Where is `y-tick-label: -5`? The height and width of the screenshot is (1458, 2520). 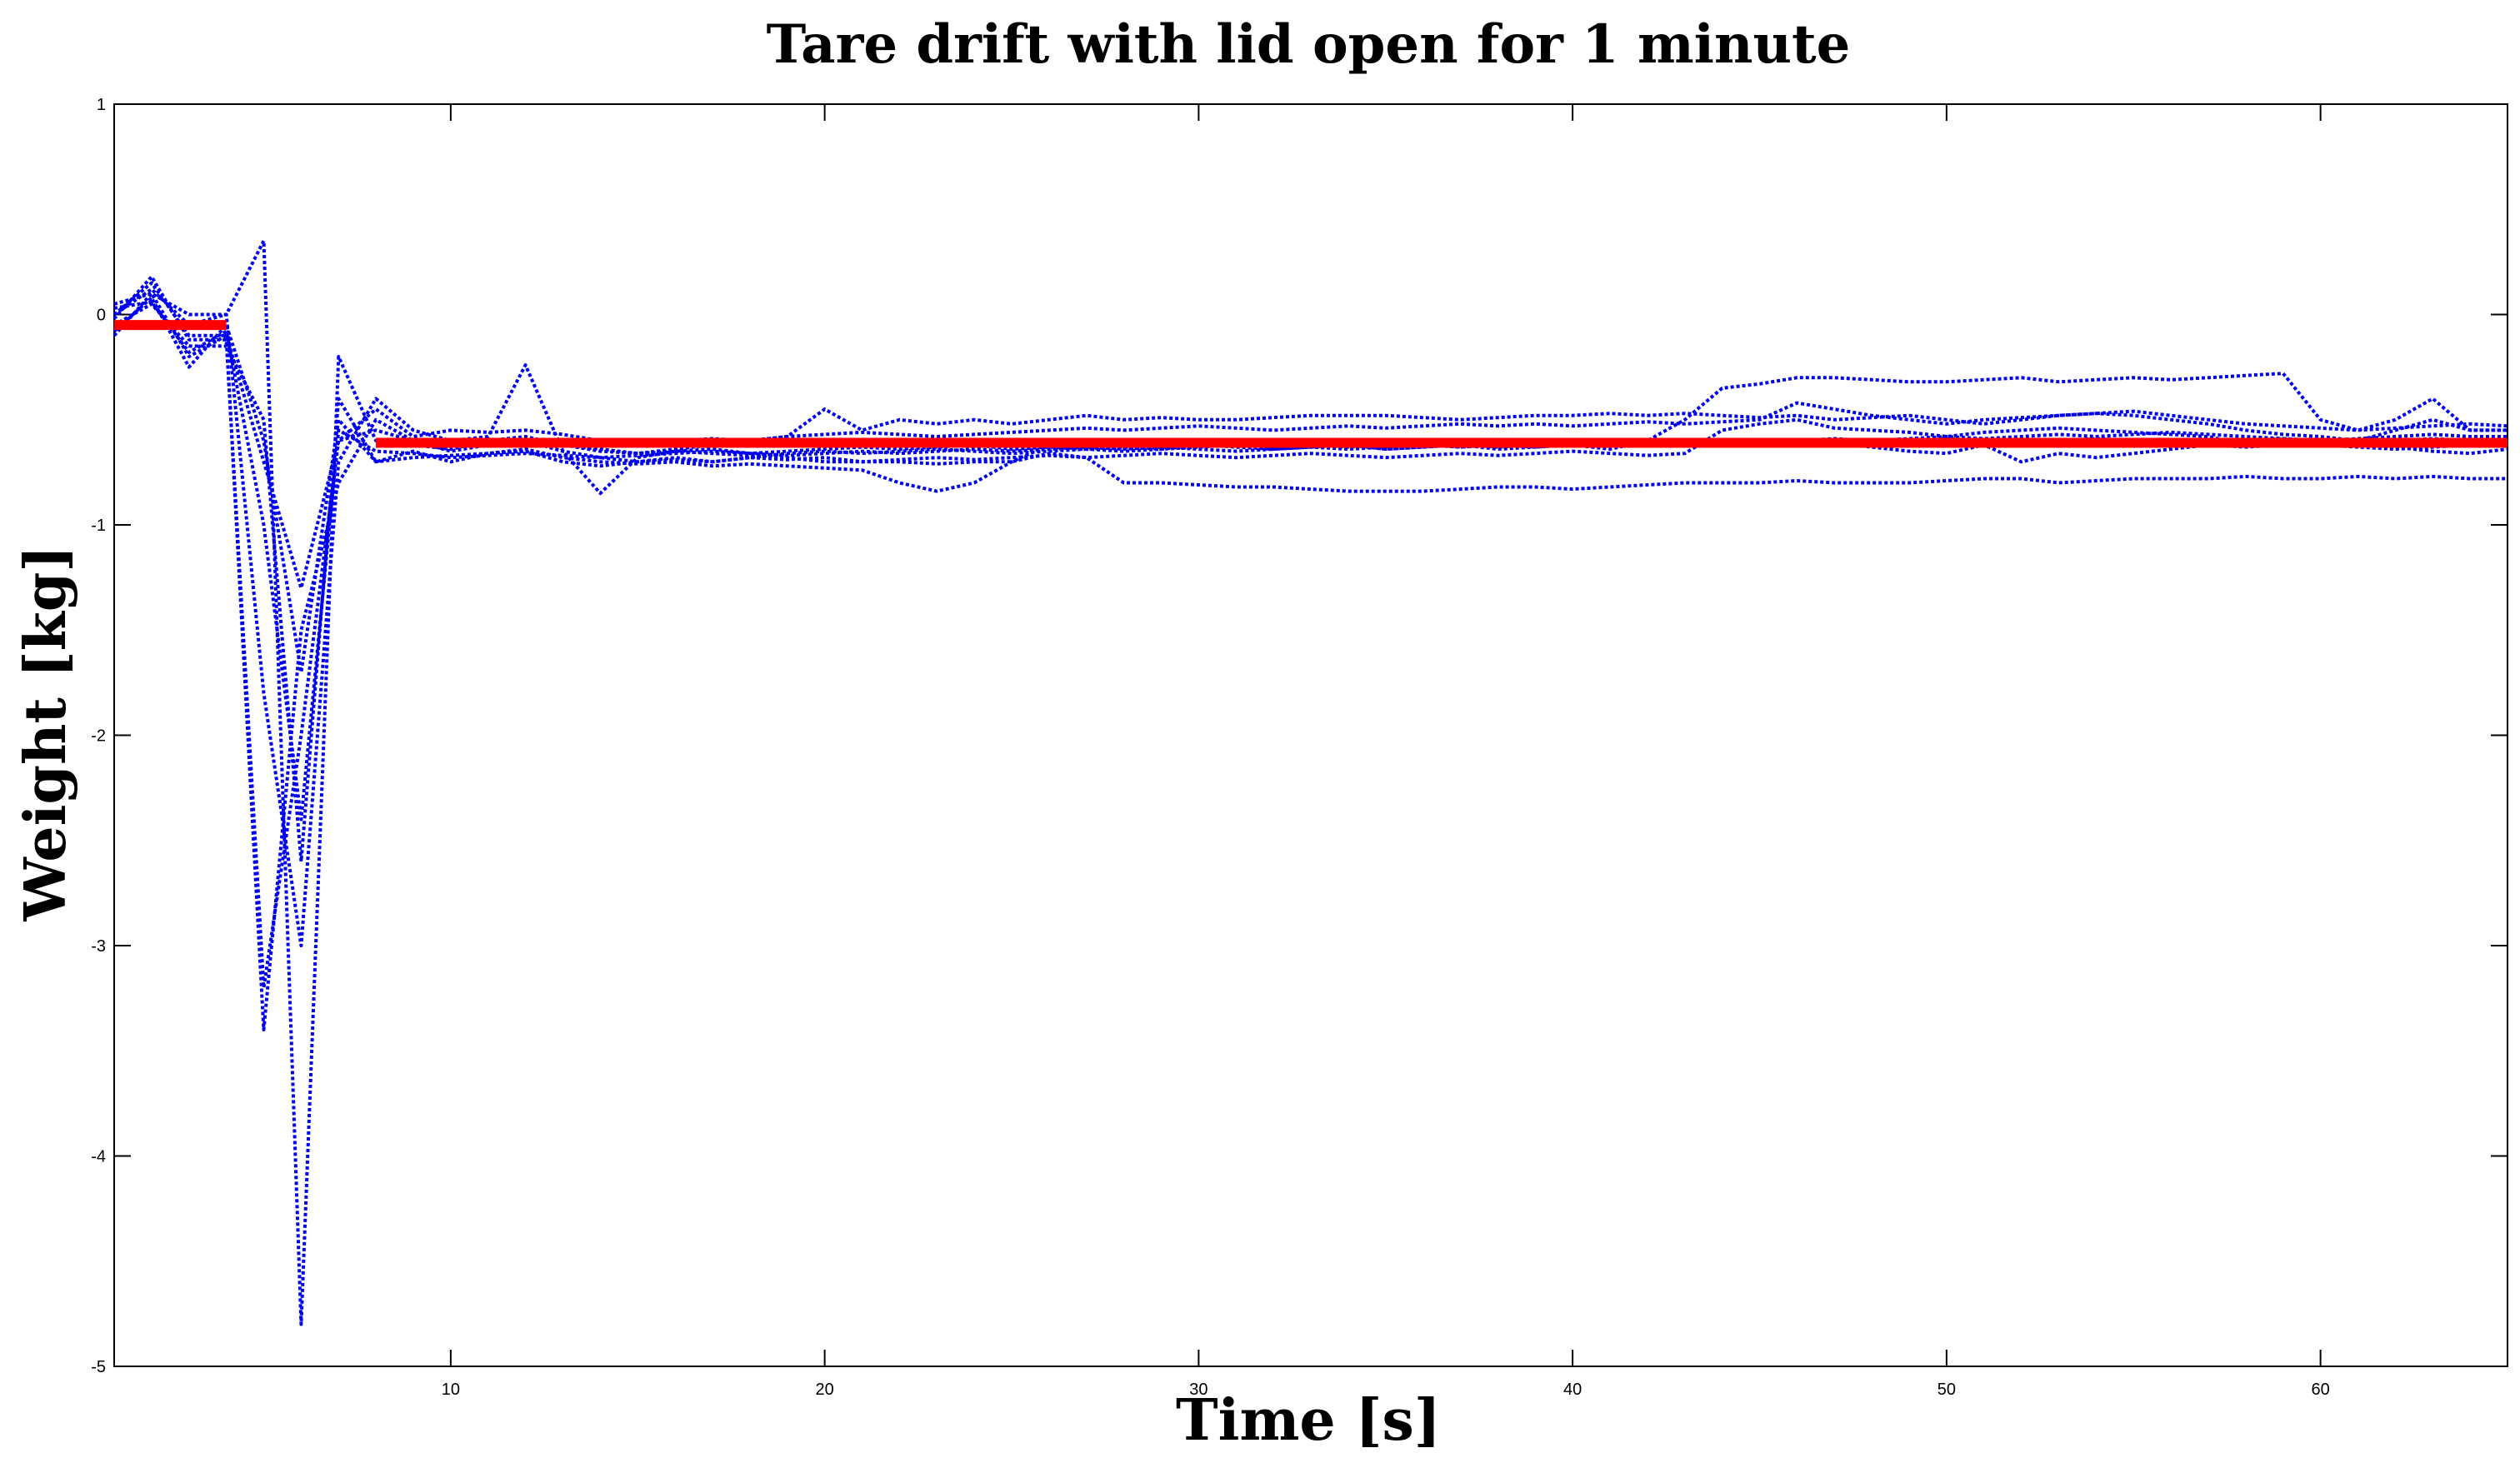
y-tick-label: -5 is located at coordinates (98, 1367).